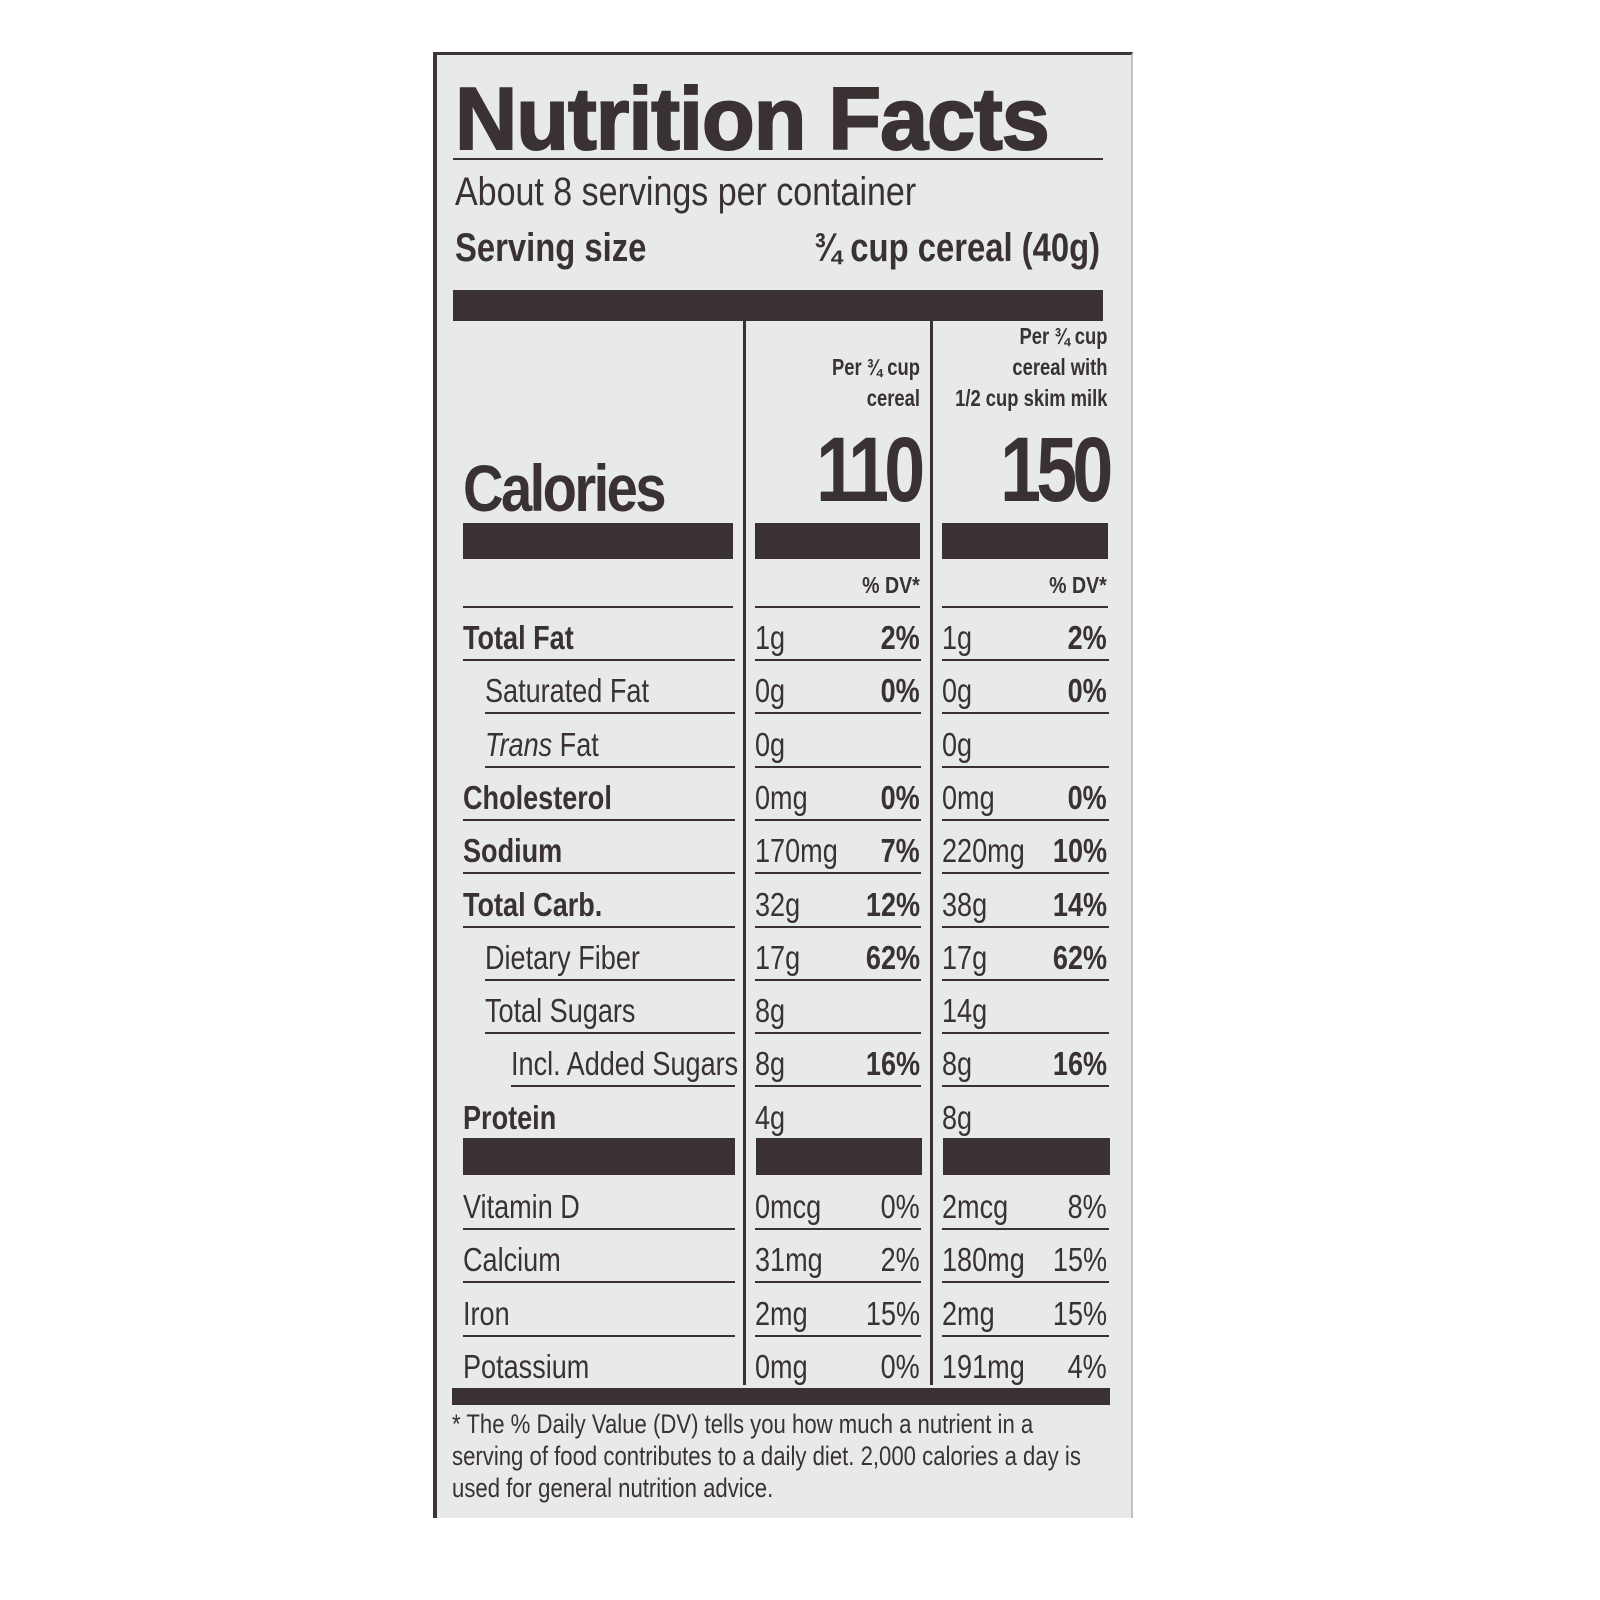 The height and width of the screenshot is (1600, 1600). Describe the element at coordinates (891, 585) in the screenshot. I see `dv-header-cereal: % DV*` at that location.